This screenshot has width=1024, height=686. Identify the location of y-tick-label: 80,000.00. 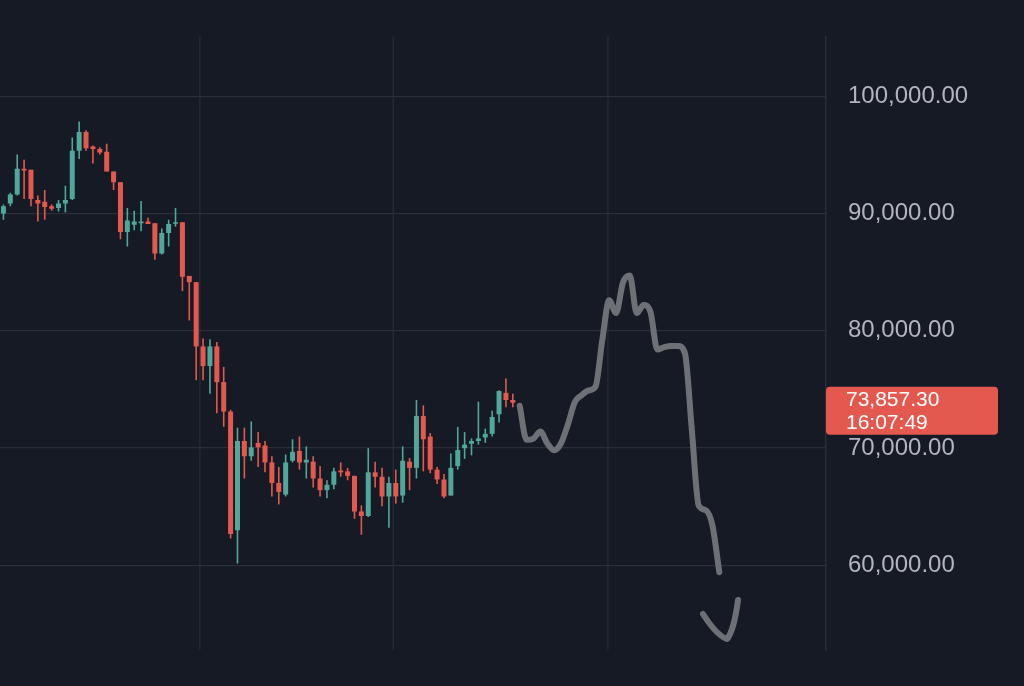
(901, 329).